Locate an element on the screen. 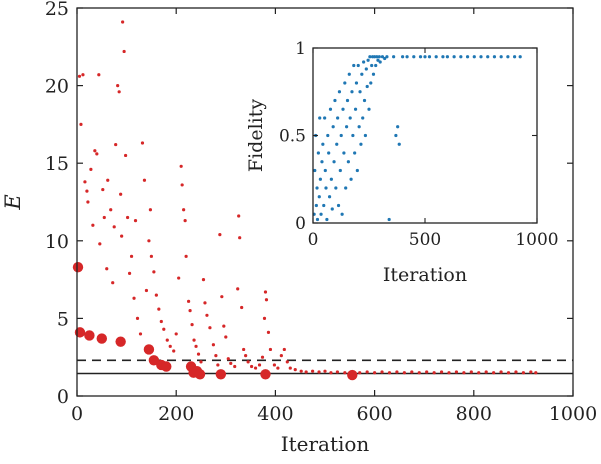 The image size is (601, 464). y-tick-label: 15 is located at coordinates (57, 164).